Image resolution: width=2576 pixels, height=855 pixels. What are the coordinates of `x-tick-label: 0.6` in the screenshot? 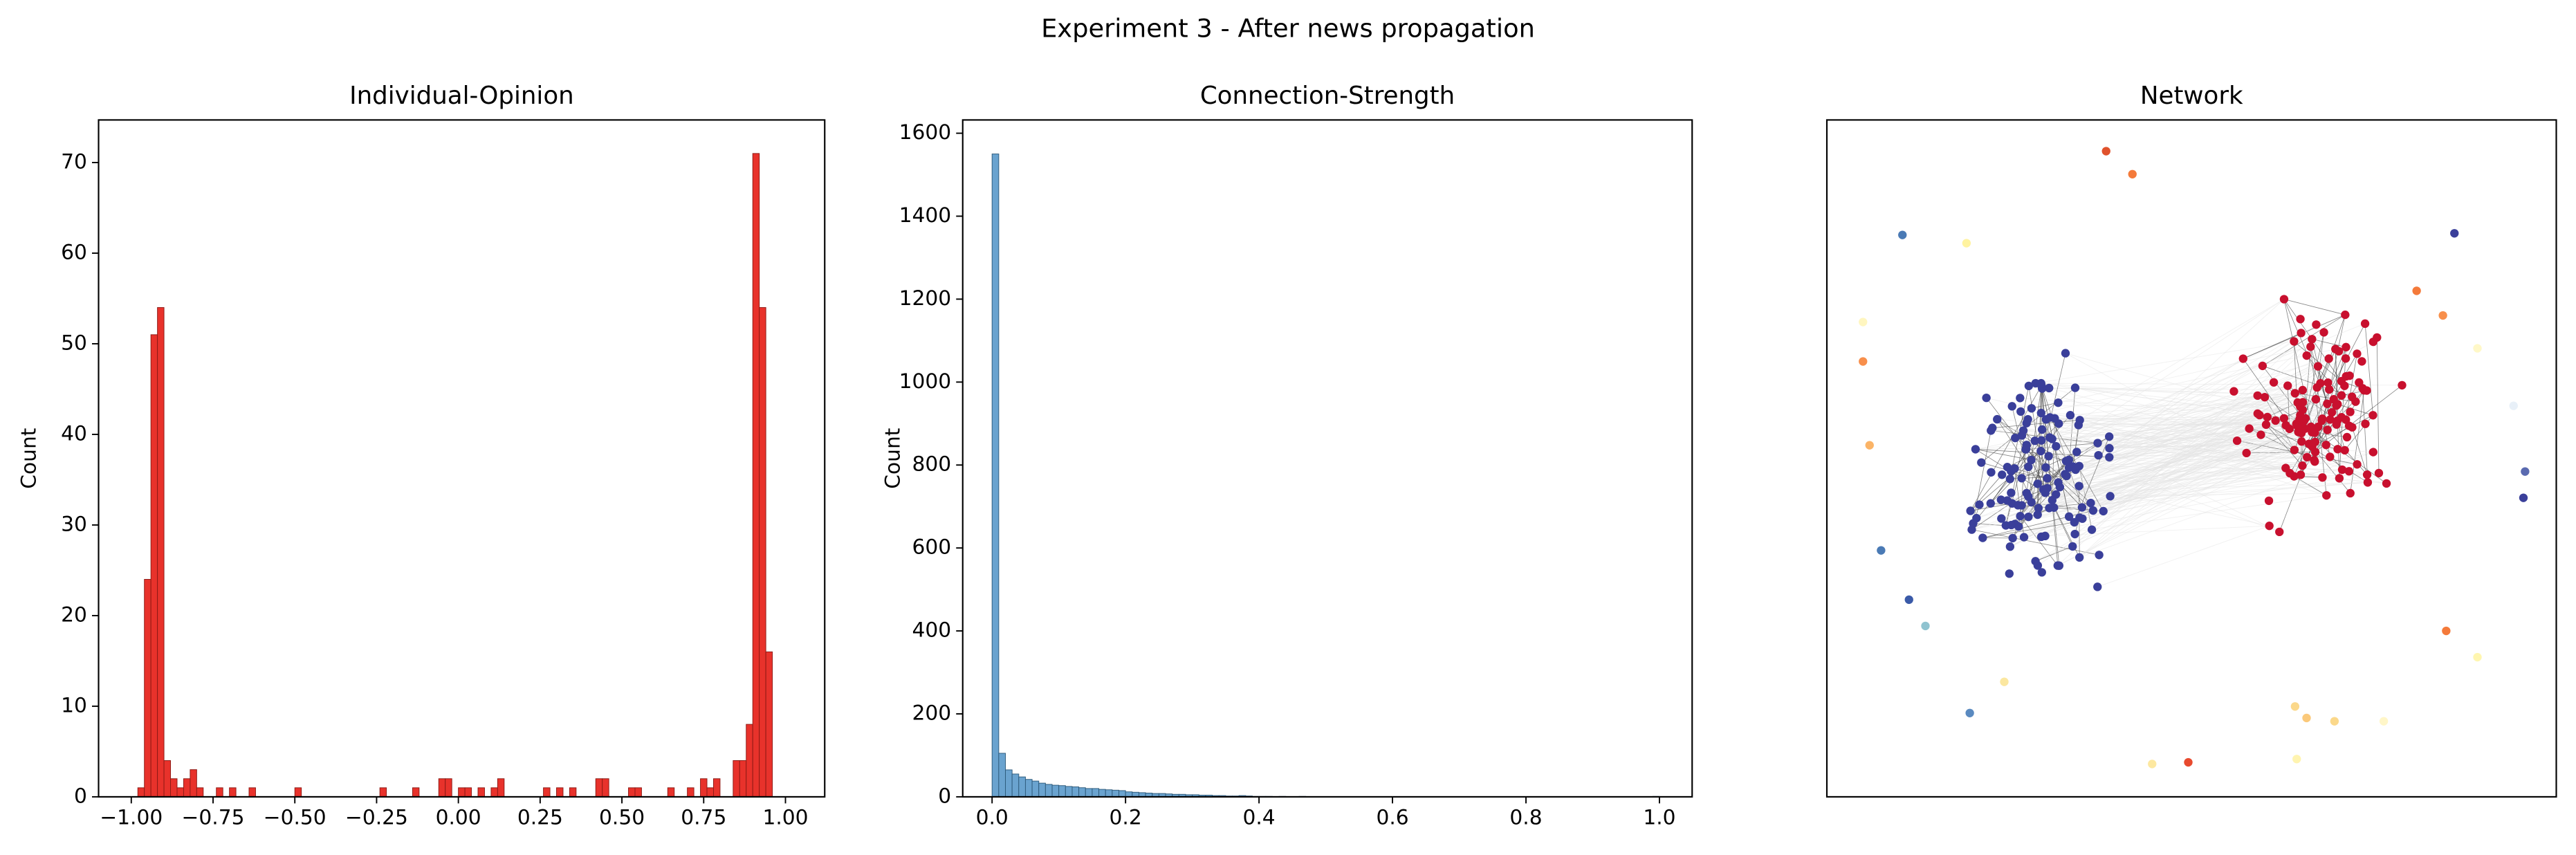 It's located at (1392, 817).